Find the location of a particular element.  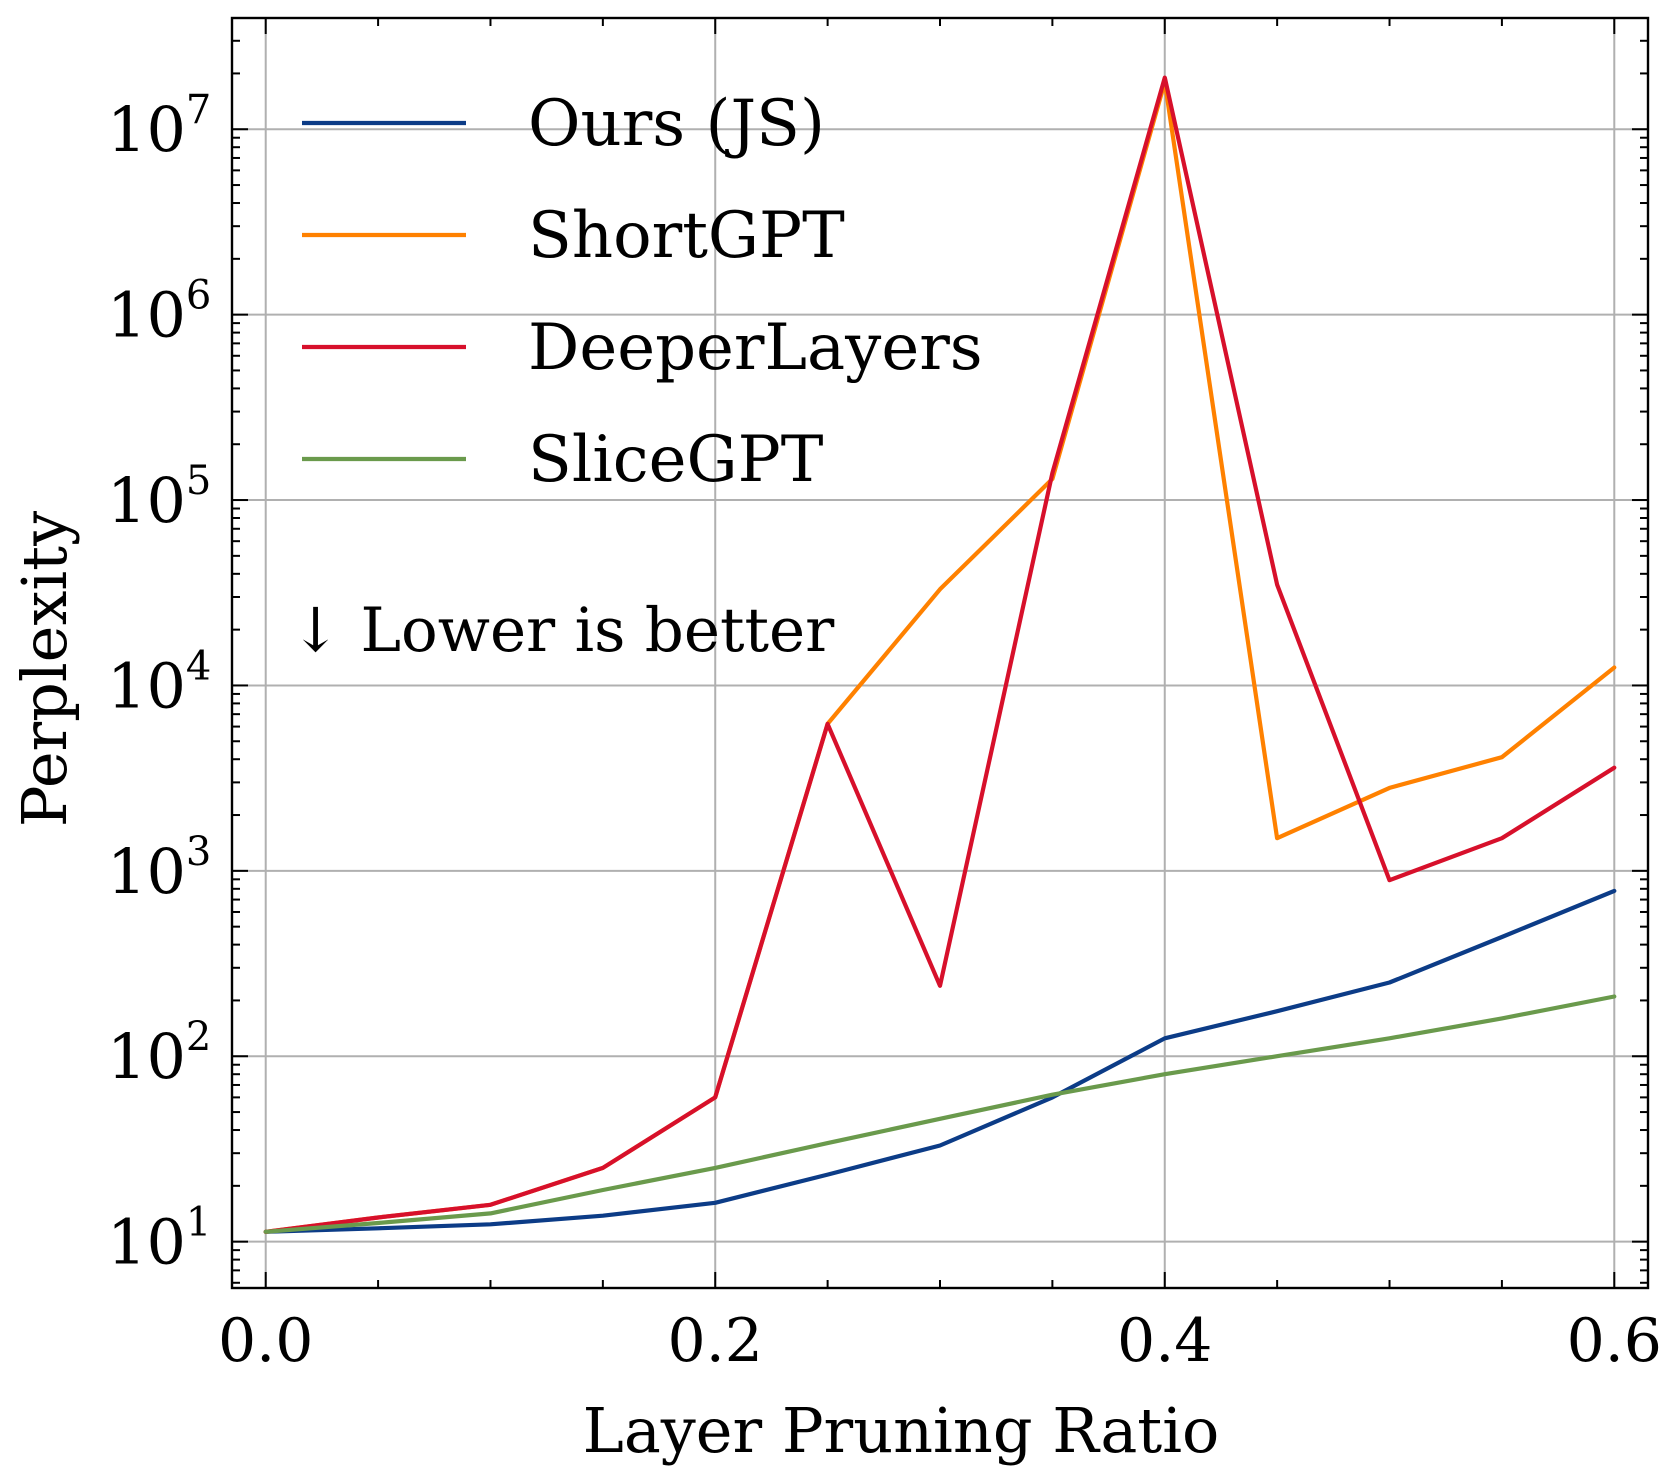

y-tick-label: 10¹ is located at coordinates (159, 1239).